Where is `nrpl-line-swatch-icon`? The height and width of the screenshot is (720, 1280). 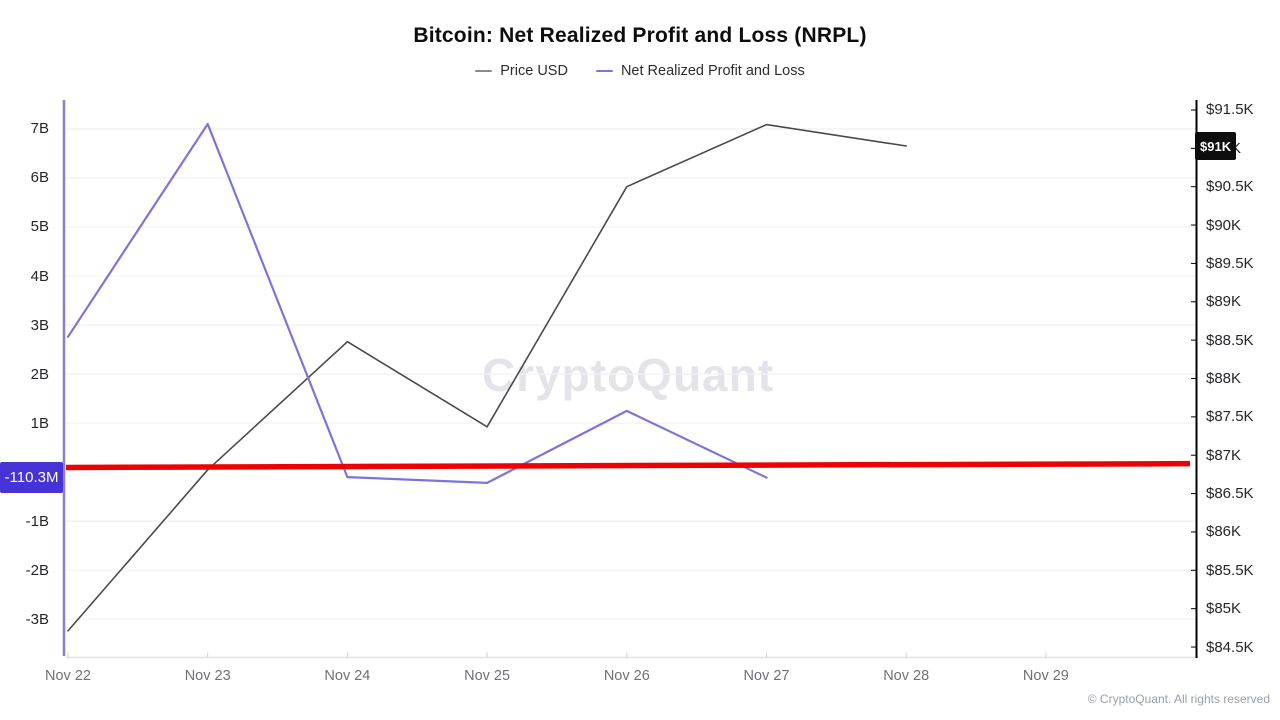
nrpl-line-swatch-icon is located at coordinates (604, 71).